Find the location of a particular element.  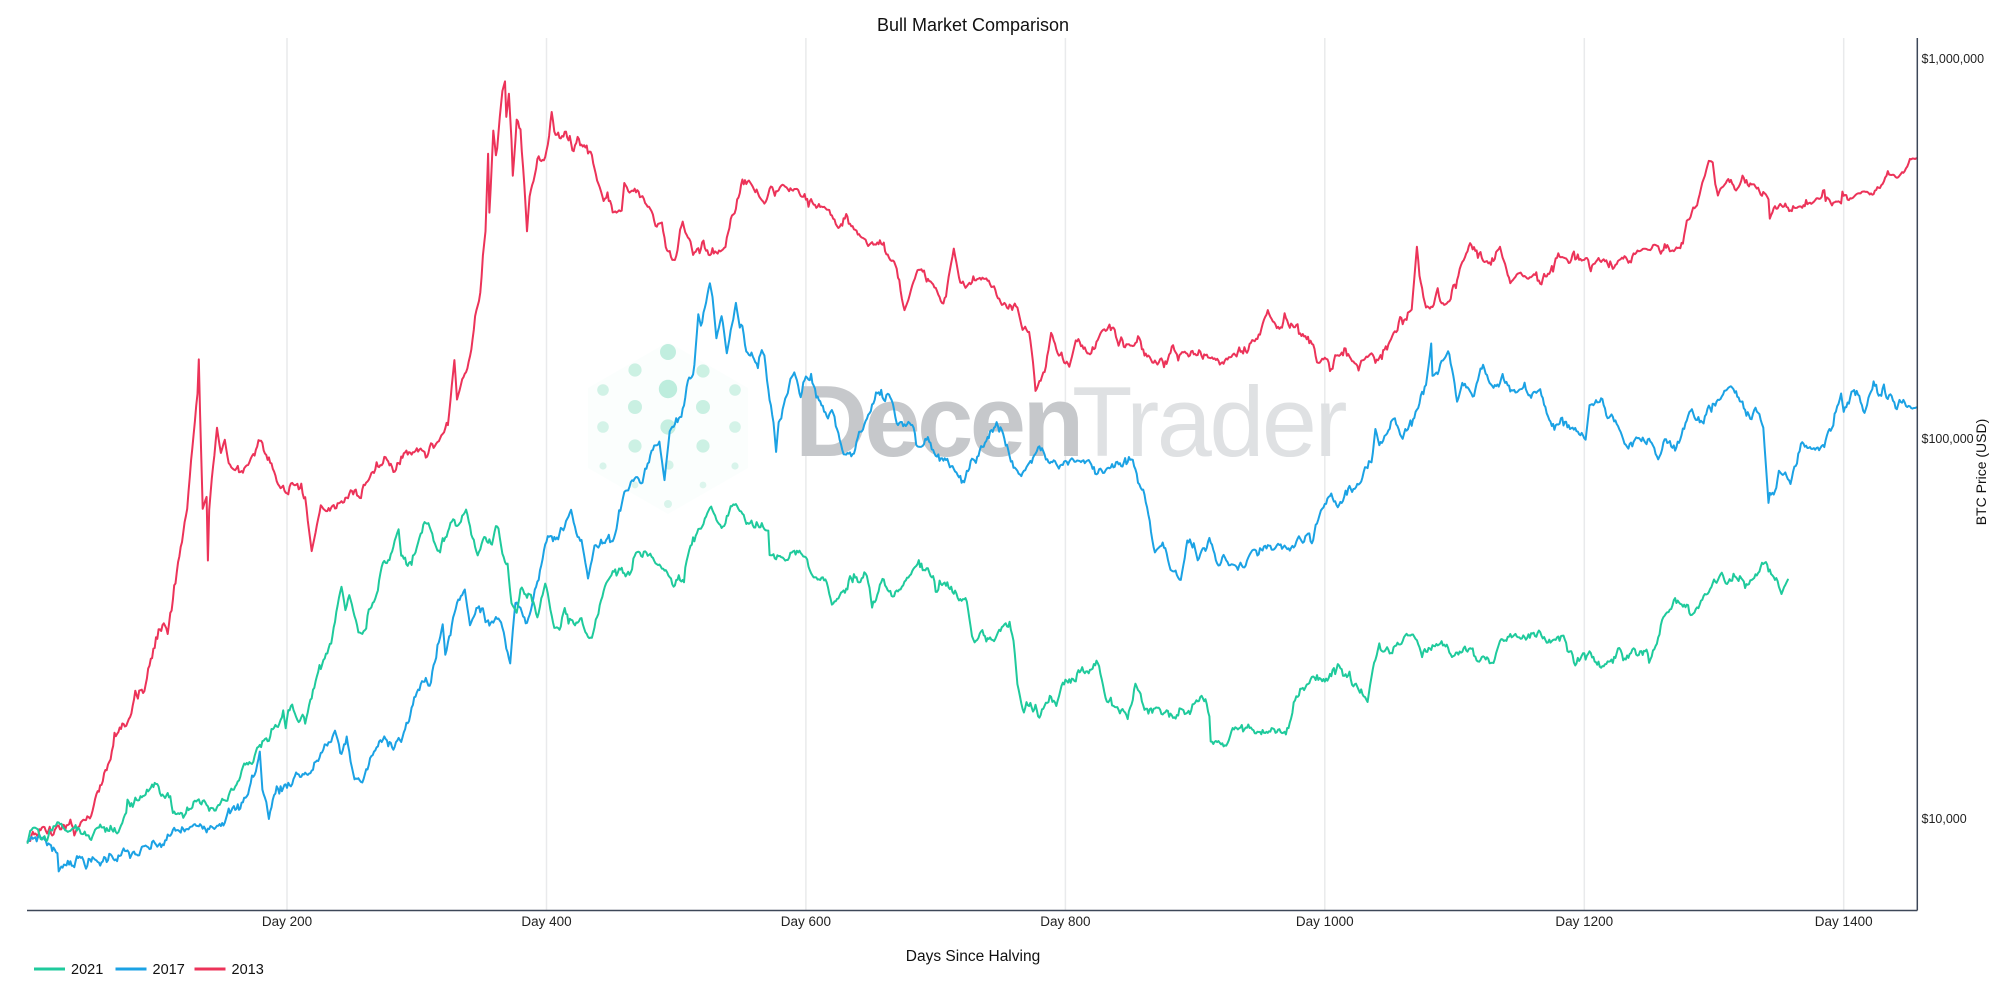

svg-text: 2017 is located at coordinates (169, 970).